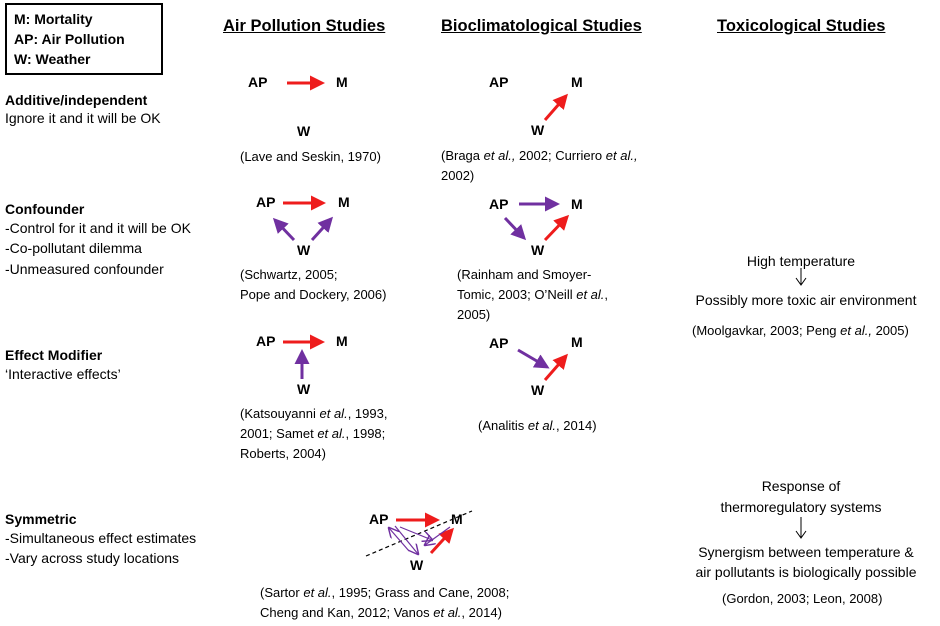 The image size is (940, 626). Describe the element at coordinates (806, 572) in the screenshot. I see `tox-symmetric-bottom-2: air pollutants is biologically possible` at that location.